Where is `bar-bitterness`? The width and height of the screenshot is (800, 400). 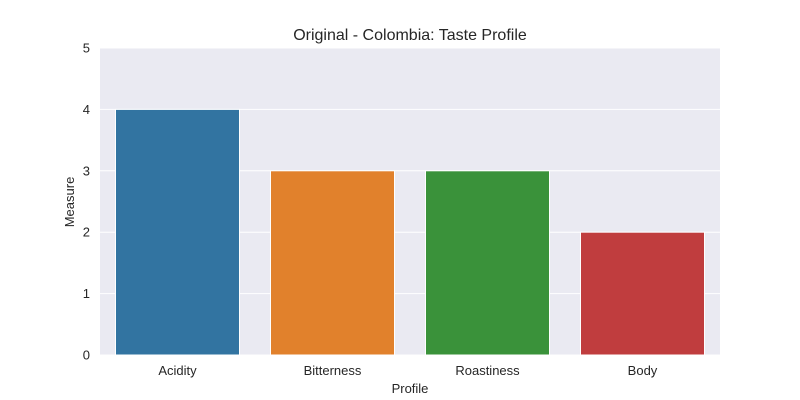
bar-bitterness is located at coordinates (332, 263).